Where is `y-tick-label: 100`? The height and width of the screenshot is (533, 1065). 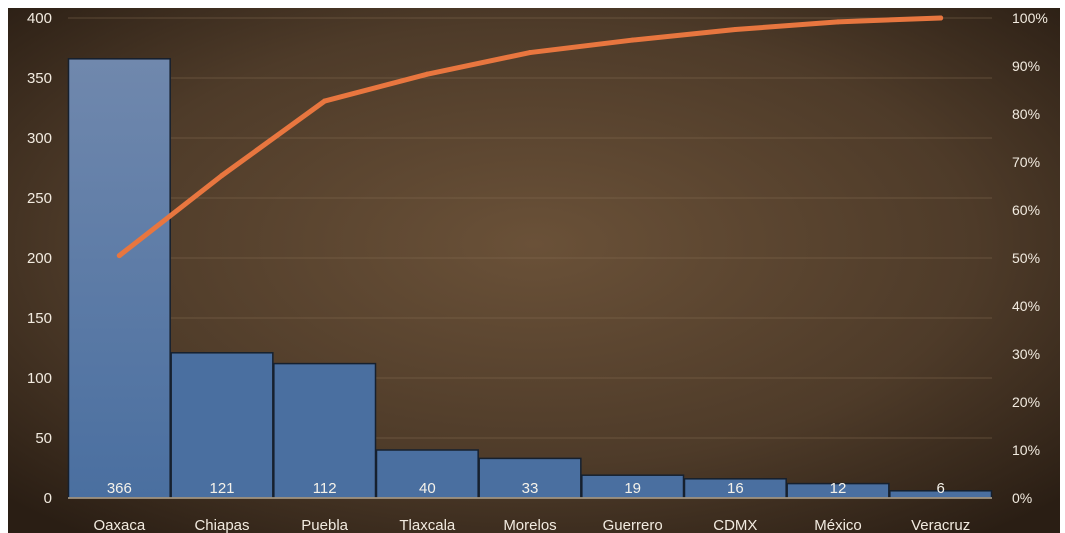
y-tick-label: 100 is located at coordinates (39, 378).